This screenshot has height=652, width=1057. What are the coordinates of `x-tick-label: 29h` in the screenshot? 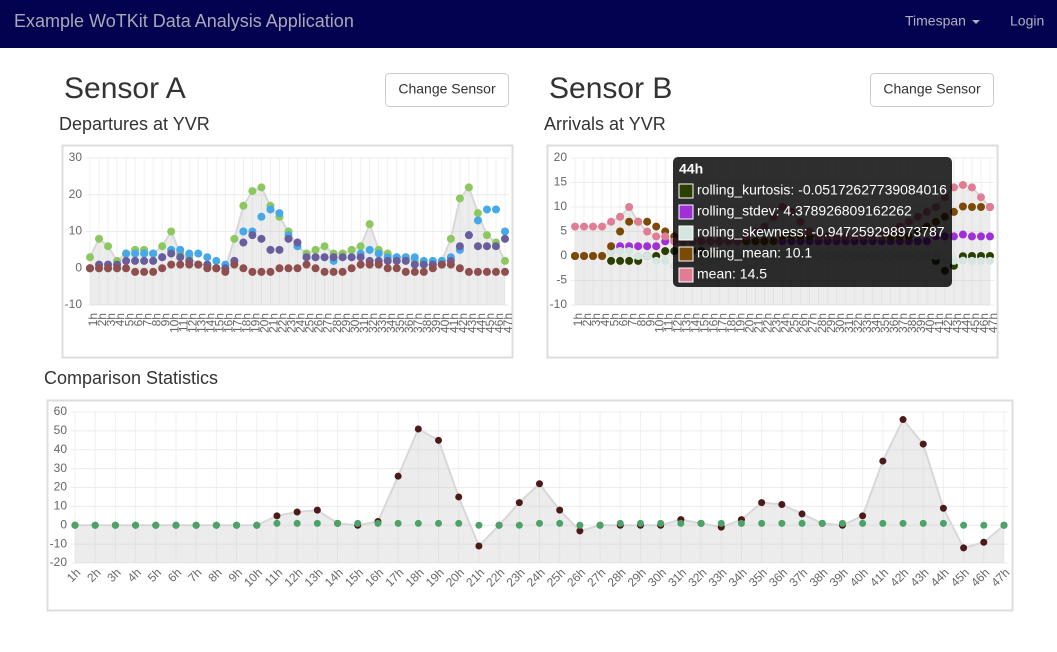 It's located at (831, 323).